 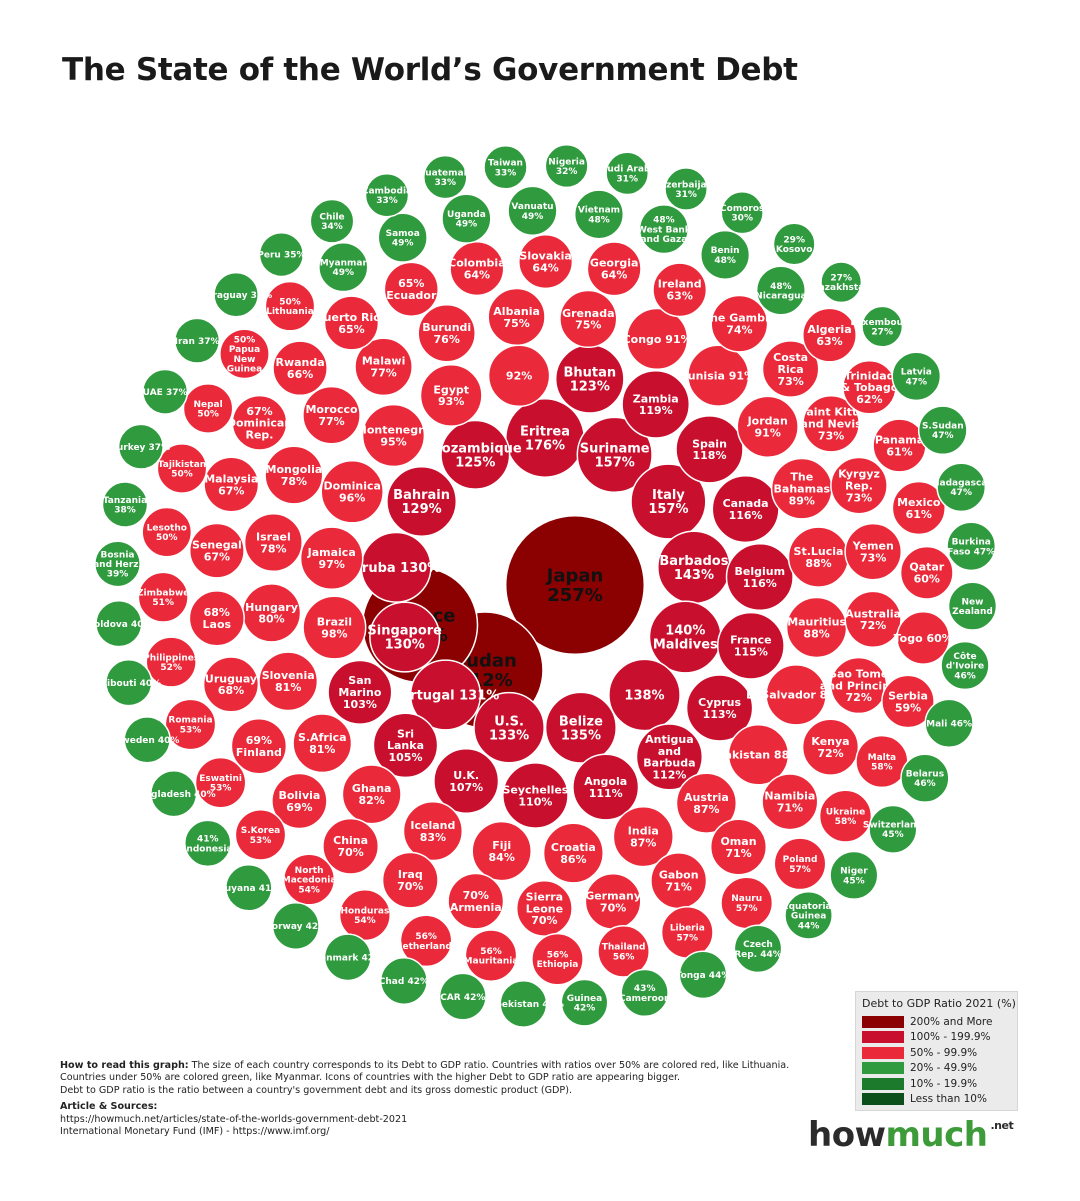 I want to click on country-mark: Liberia 57%, so click(x=687, y=932).